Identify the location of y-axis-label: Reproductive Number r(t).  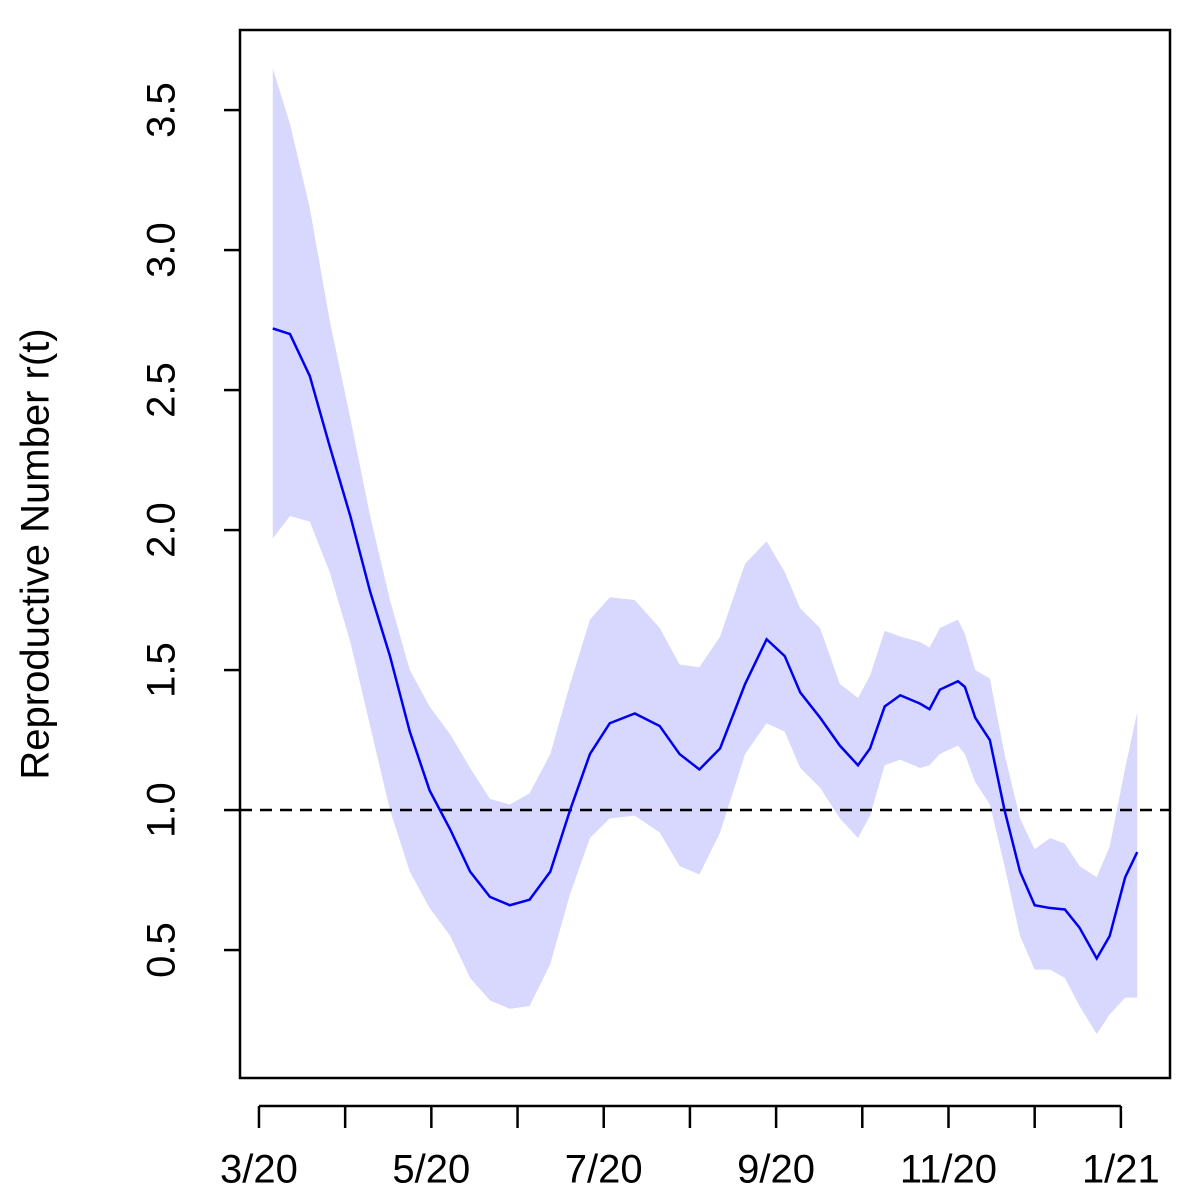
(36, 553).